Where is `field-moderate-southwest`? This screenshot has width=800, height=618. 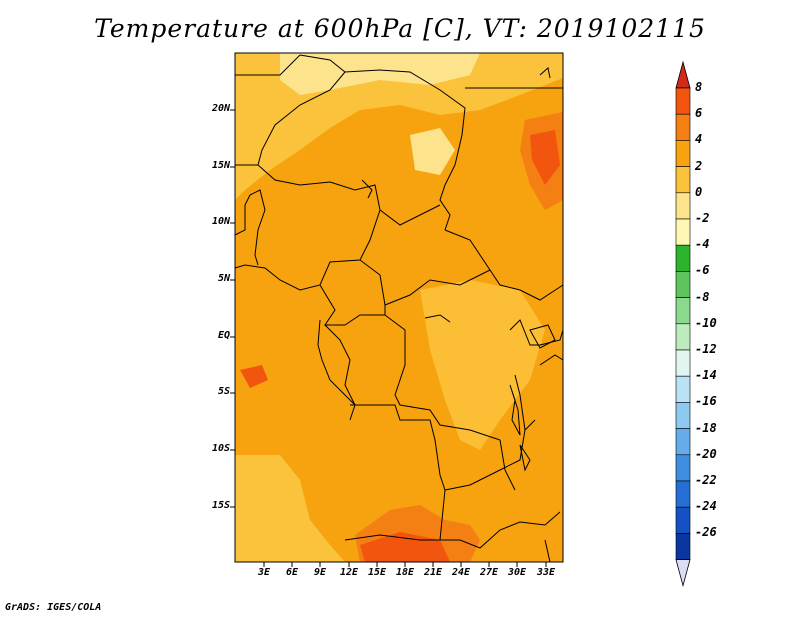
field-moderate-southwest is located at coordinates (290, 508).